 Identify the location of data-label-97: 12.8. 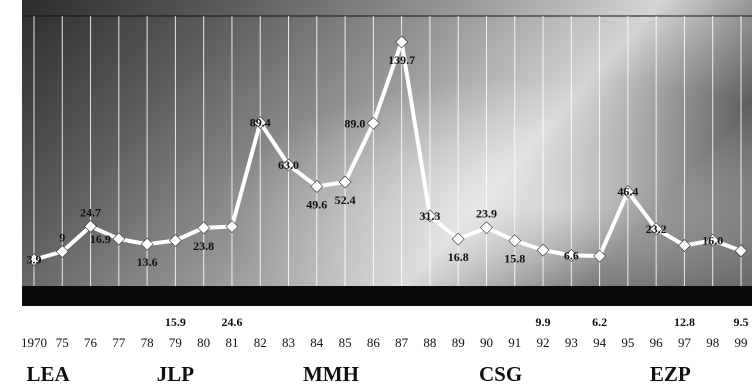
(684, 322).